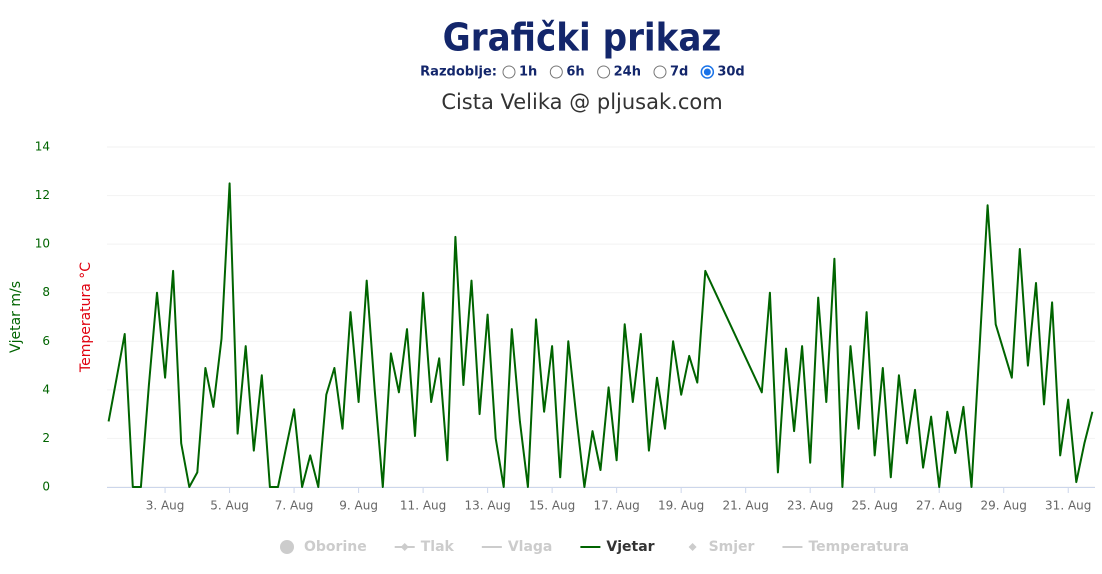 This screenshot has height=574, width=1102. What do you see at coordinates (530, 547) in the screenshot?
I see `legend-label: Vlaga` at bounding box center [530, 547].